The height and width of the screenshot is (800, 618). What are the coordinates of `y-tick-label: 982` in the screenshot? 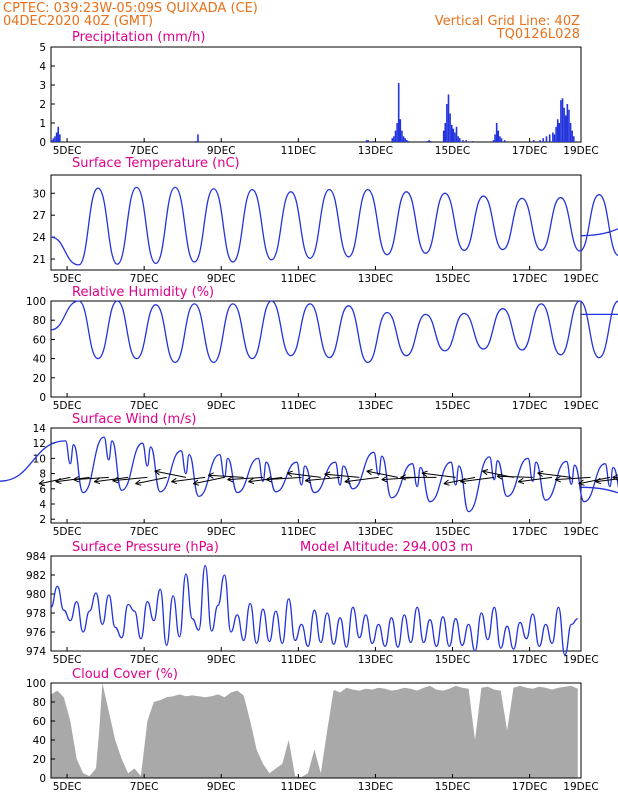 It's located at (36, 576).